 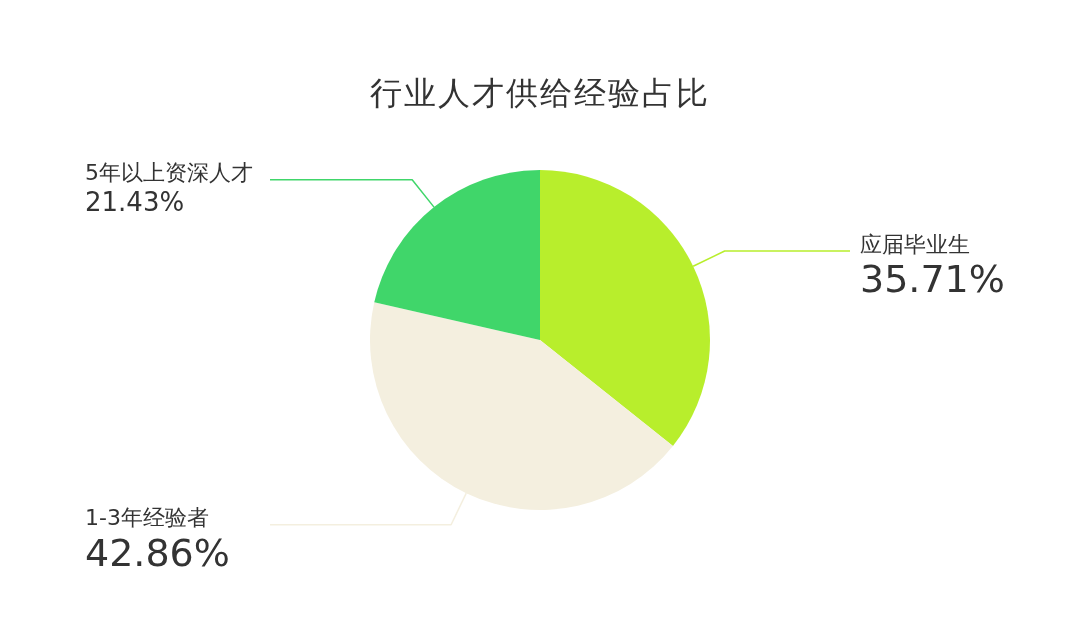 What do you see at coordinates (915, 244) in the screenshot?
I see `slice-label: 应届毕业生` at bounding box center [915, 244].